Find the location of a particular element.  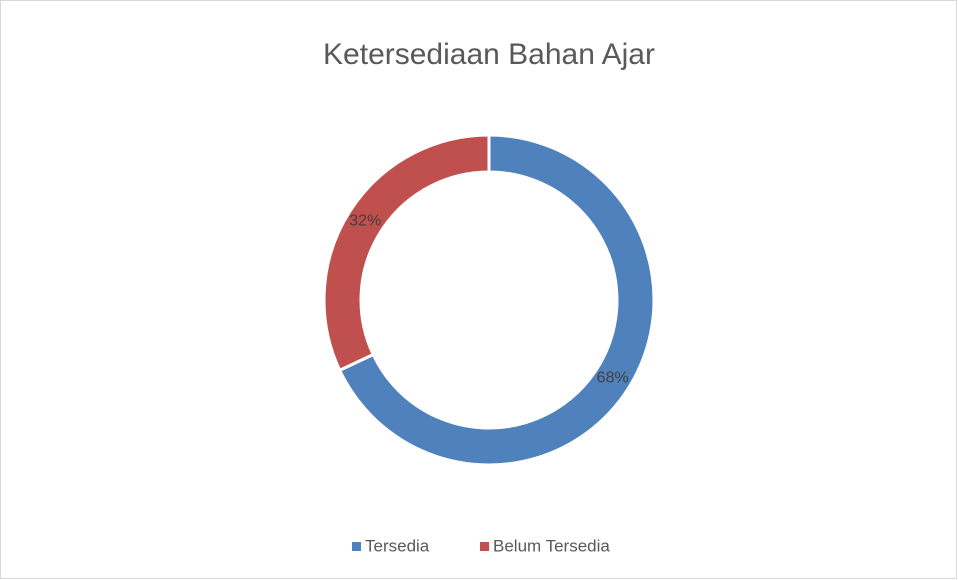

data-label: 32% is located at coordinates (365, 221).